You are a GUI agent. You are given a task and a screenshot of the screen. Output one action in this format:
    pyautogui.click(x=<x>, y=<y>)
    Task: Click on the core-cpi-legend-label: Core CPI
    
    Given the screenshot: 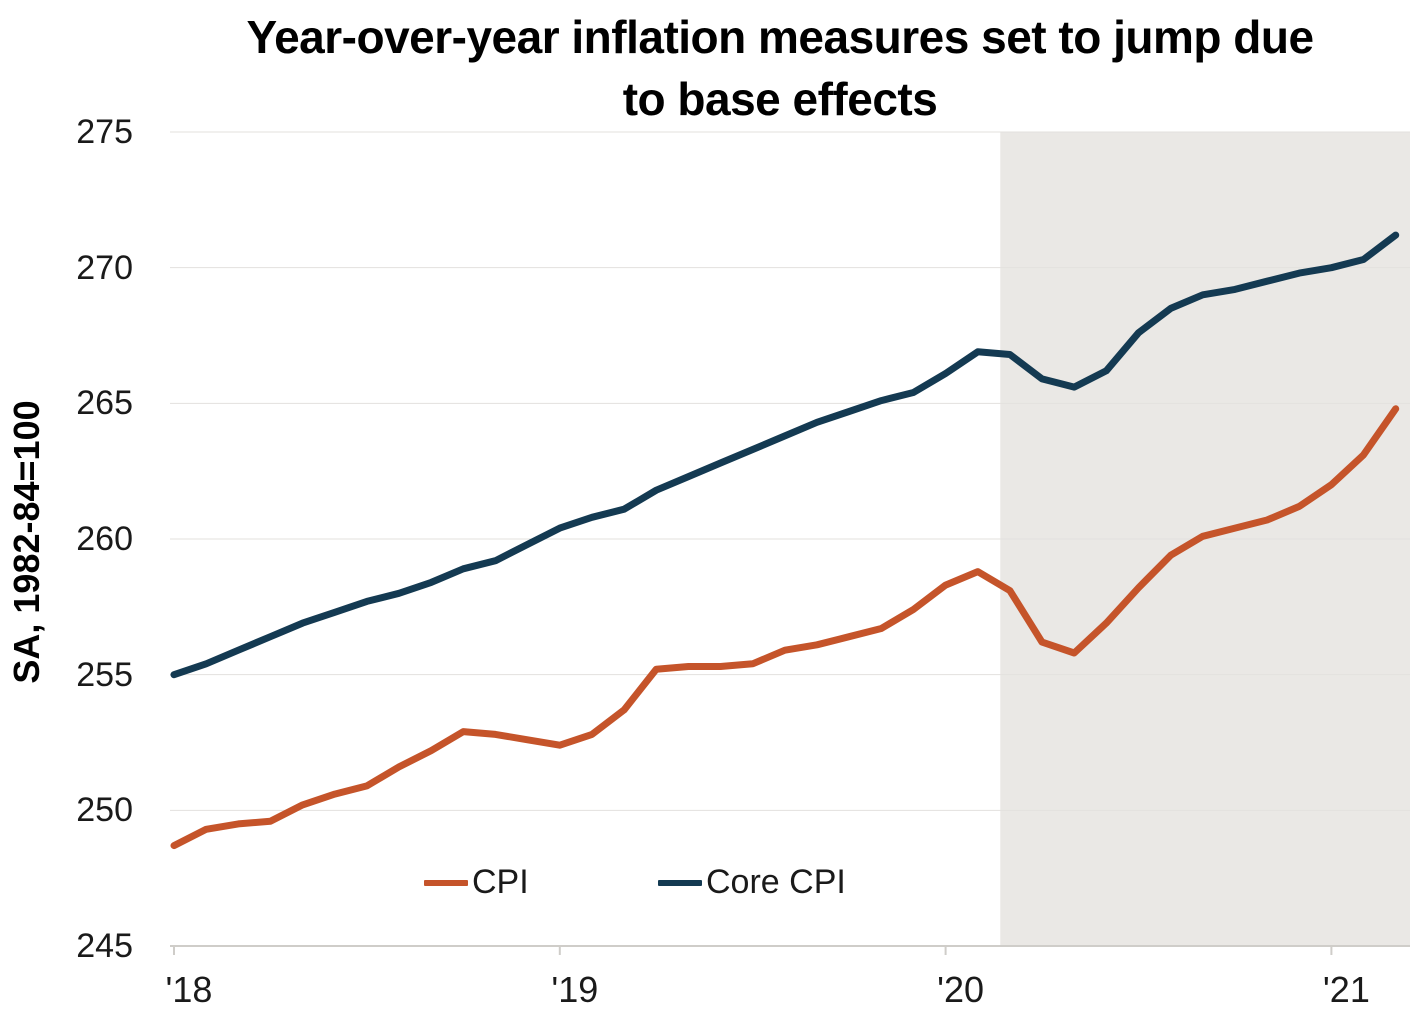 What is the action you would take?
    pyautogui.click(x=776, y=882)
    